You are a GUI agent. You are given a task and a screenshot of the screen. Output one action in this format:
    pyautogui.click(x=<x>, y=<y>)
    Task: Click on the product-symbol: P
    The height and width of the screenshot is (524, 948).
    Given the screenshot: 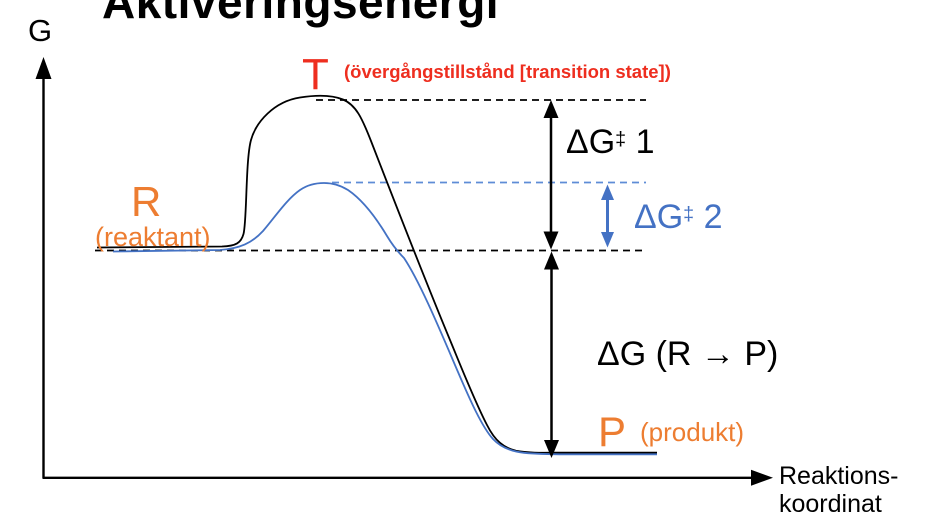 What is the action you would take?
    pyautogui.click(x=612, y=431)
    